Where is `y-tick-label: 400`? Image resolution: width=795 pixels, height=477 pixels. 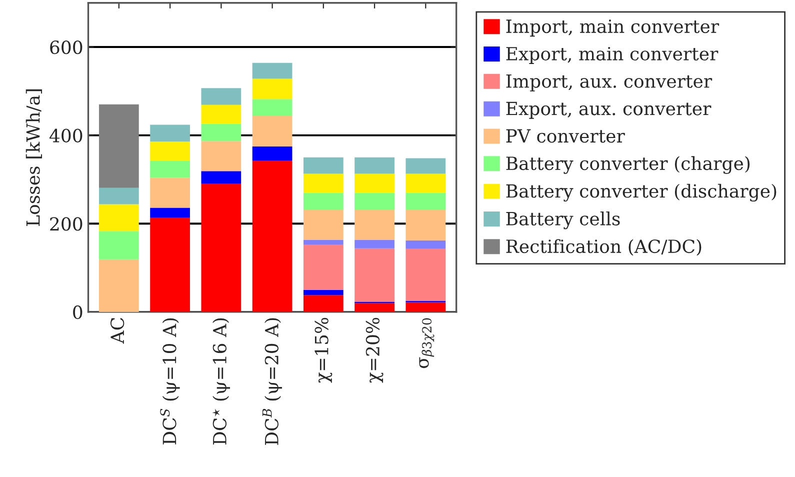 y-tick-label: 400 is located at coordinates (65, 135).